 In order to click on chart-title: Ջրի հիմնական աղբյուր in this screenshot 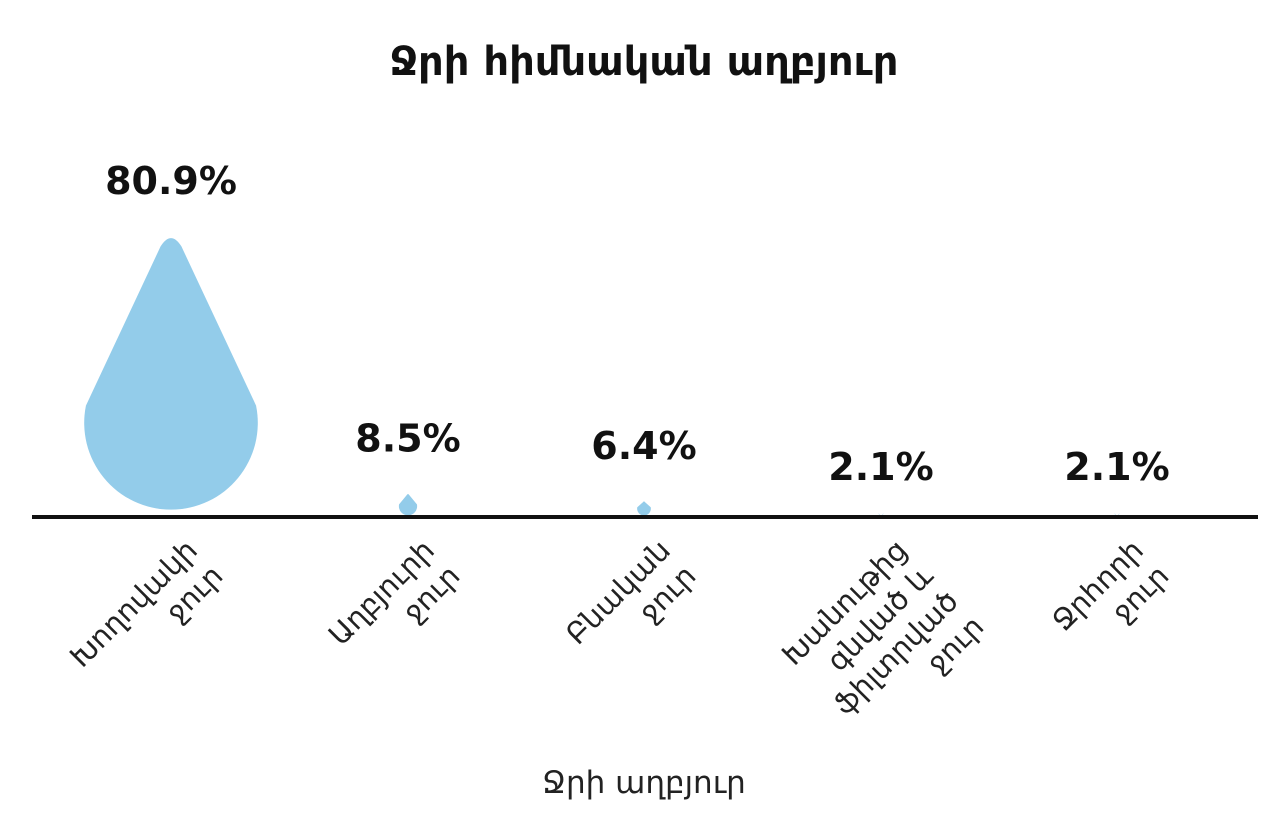, I will do `click(644, 62)`.